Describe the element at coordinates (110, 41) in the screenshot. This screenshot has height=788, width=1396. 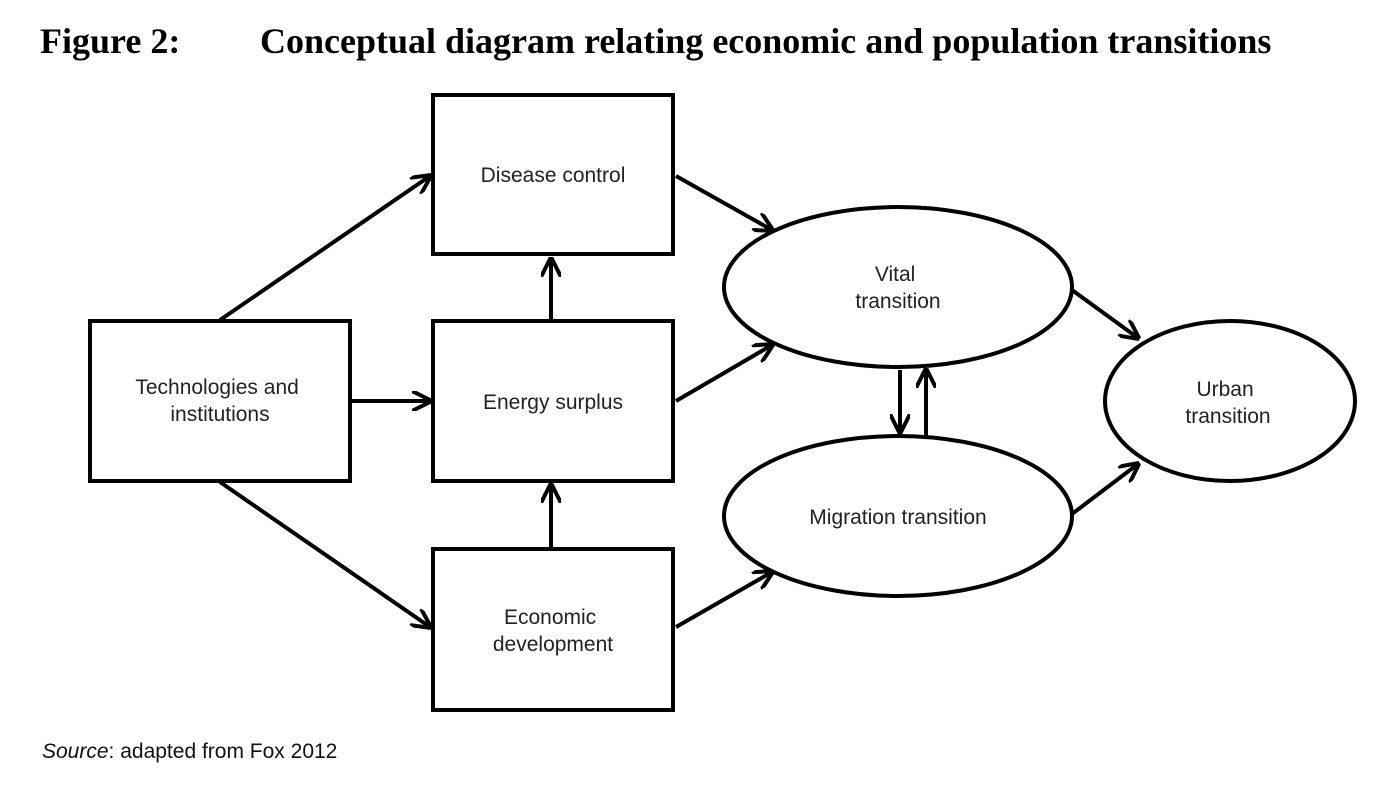
I see `figure-label: Figure 2:` at that location.